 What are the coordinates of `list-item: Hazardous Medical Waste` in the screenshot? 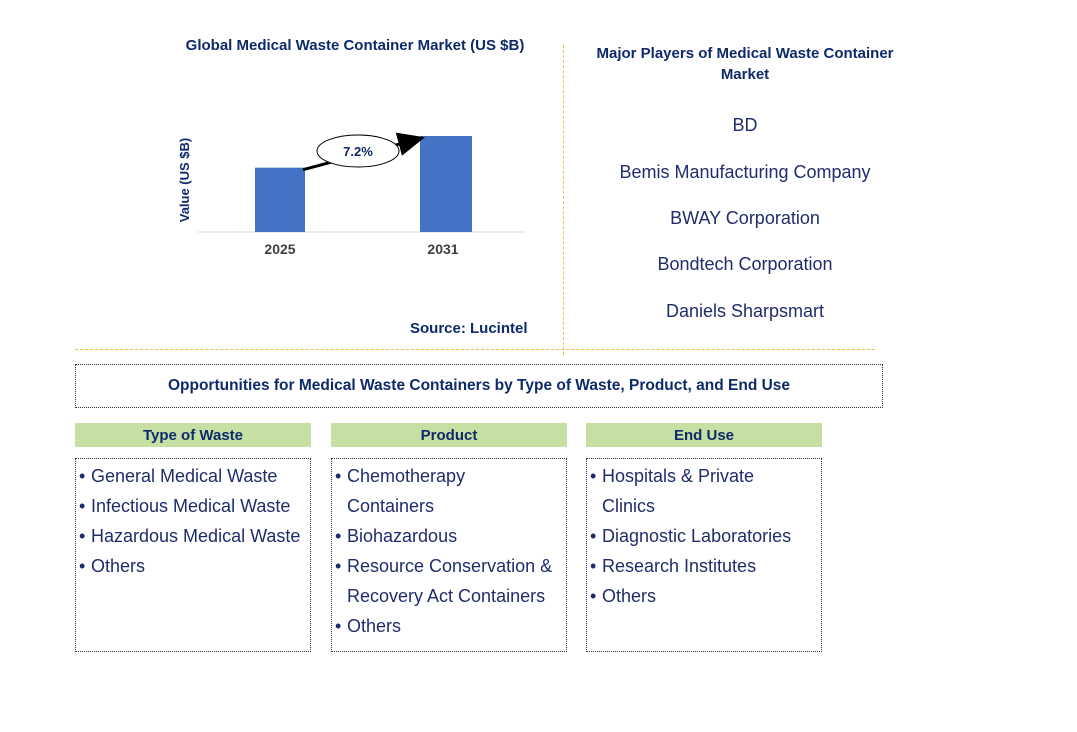 It's located at (194, 536).